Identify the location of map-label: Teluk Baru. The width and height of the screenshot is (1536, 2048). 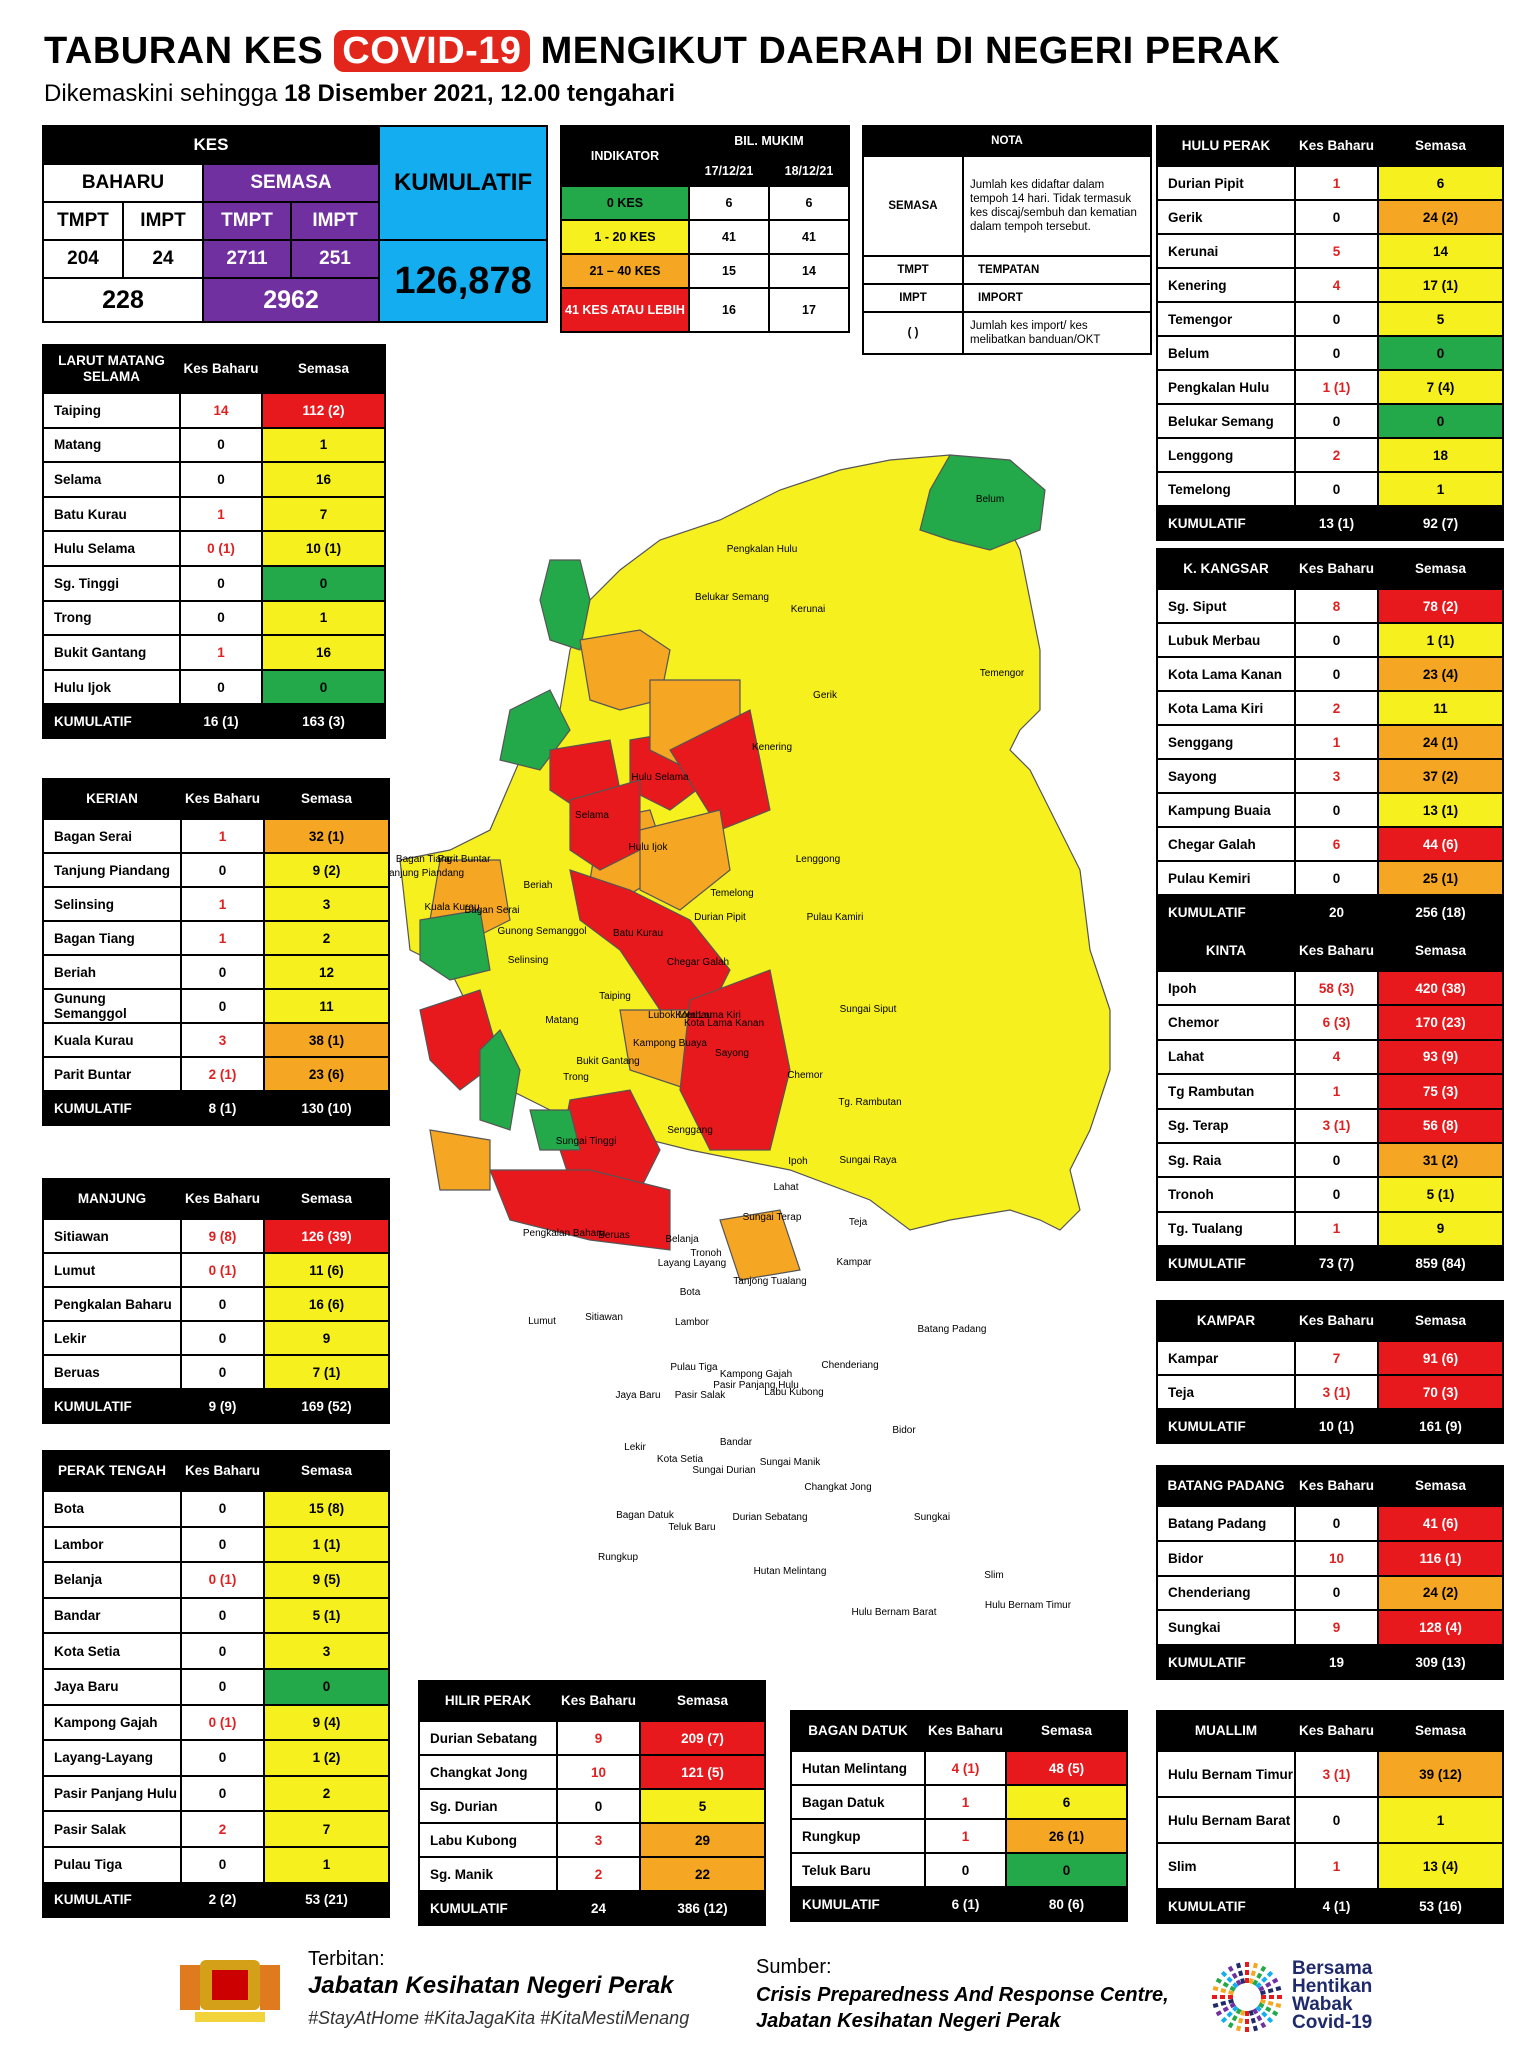
(691, 1527).